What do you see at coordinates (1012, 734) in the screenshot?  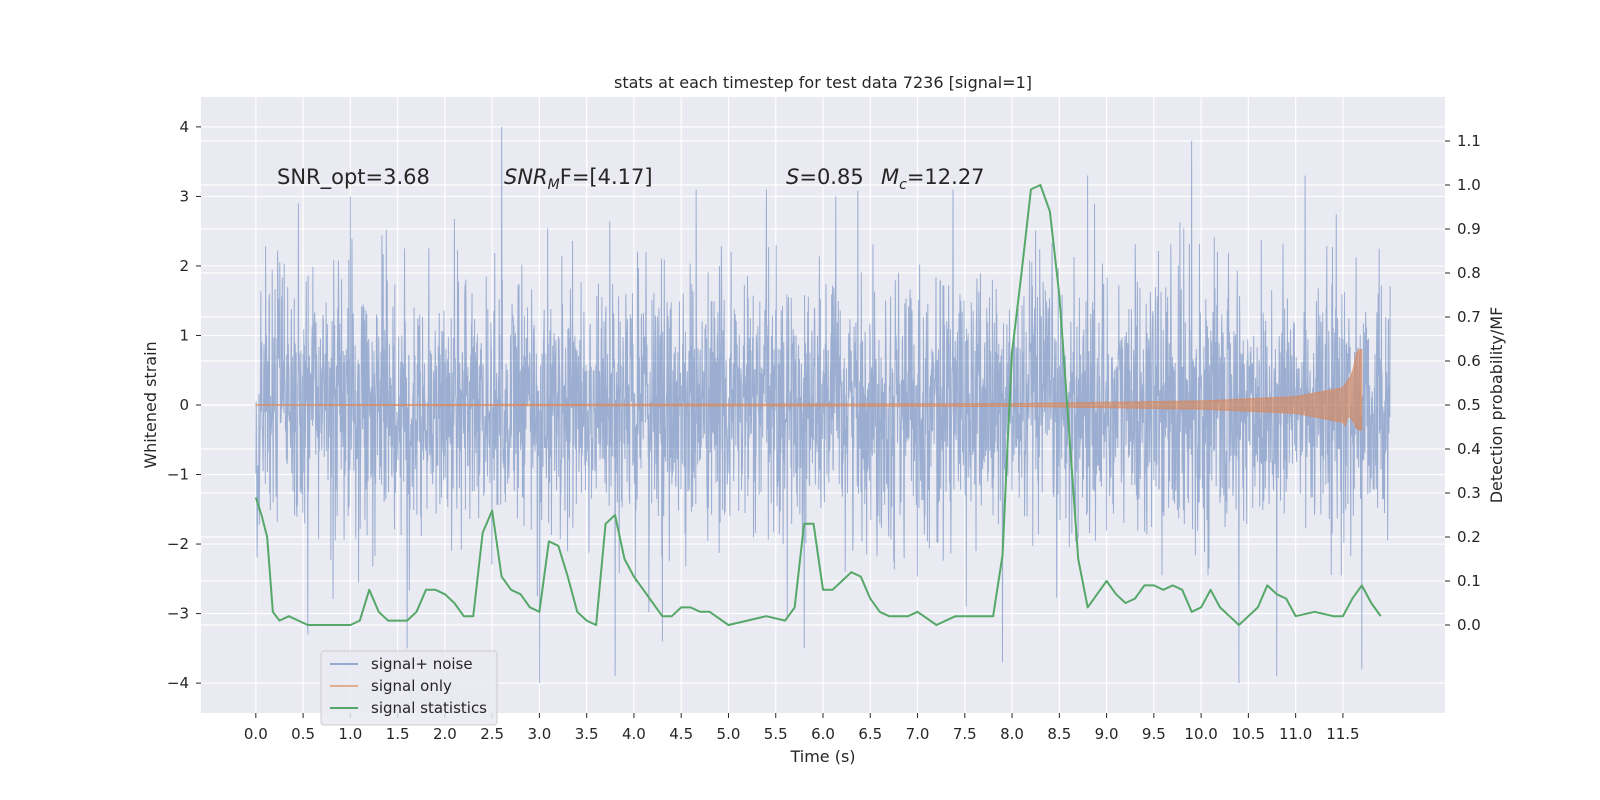 I see `x-tick-label: 8.0` at bounding box center [1012, 734].